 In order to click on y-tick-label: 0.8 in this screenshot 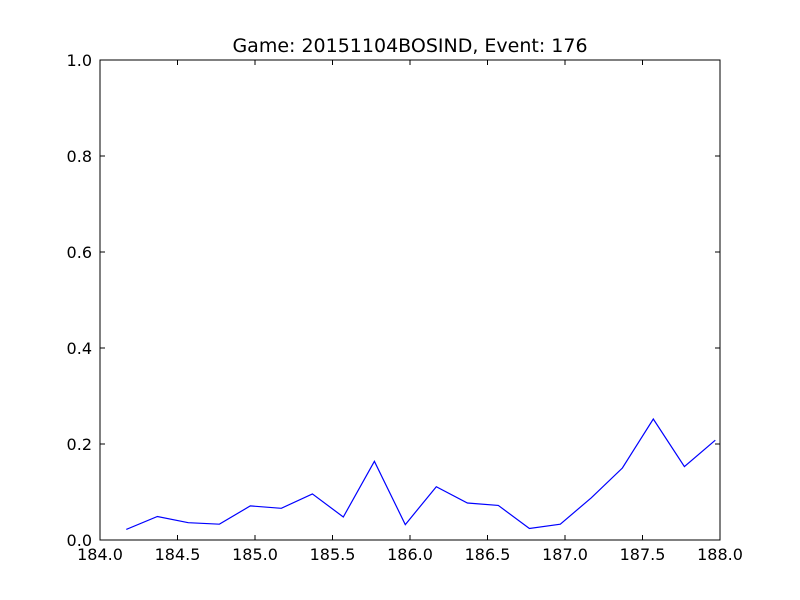, I will do `click(79, 156)`.